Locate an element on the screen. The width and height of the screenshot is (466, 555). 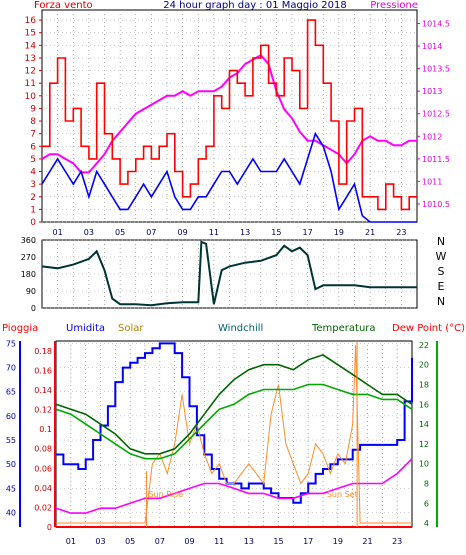
y-tick-rain: 0.02 is located at coordinates (43, 507).